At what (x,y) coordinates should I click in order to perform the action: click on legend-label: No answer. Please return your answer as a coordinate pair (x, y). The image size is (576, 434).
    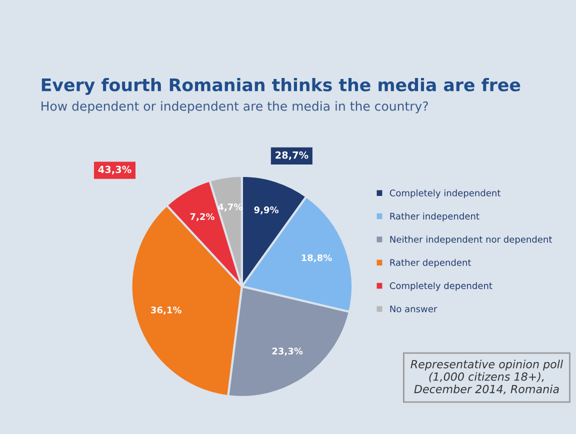
    Looking at the image, I should click on (414, 309).